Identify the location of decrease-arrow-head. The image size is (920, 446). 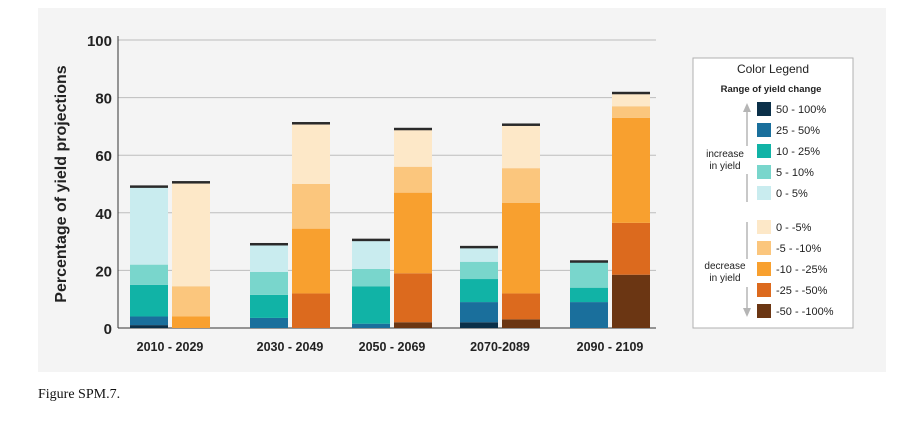
(747, 312).